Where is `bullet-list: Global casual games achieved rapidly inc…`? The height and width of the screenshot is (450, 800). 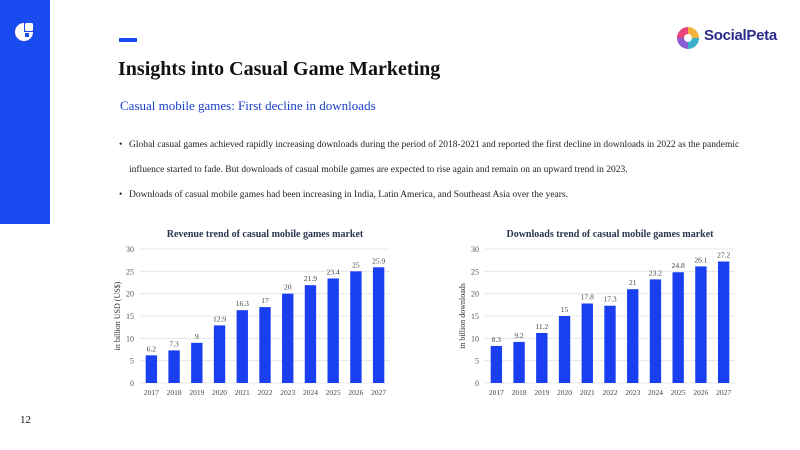
bullet-list: Global casual games achieved rapidly inc… is located at coordinates (439, 170).